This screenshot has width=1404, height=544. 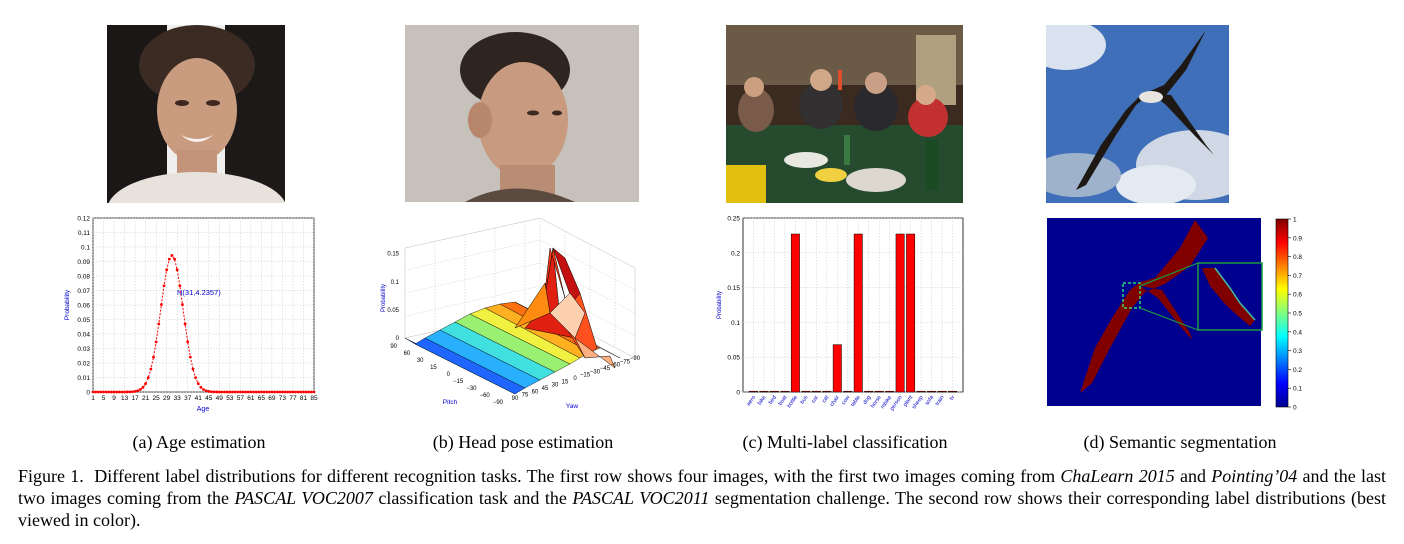 What do you see at coordinates (575, 379) in the screenshot?
I see `yaw-tick-label: 0` at bounding box center [575, 379].